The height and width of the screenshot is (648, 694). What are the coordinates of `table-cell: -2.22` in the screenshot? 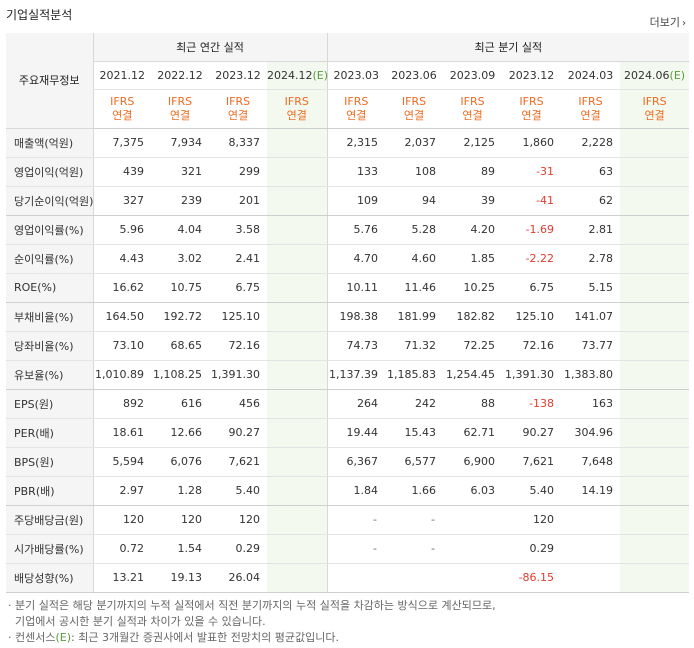 It's located at (532, 259).